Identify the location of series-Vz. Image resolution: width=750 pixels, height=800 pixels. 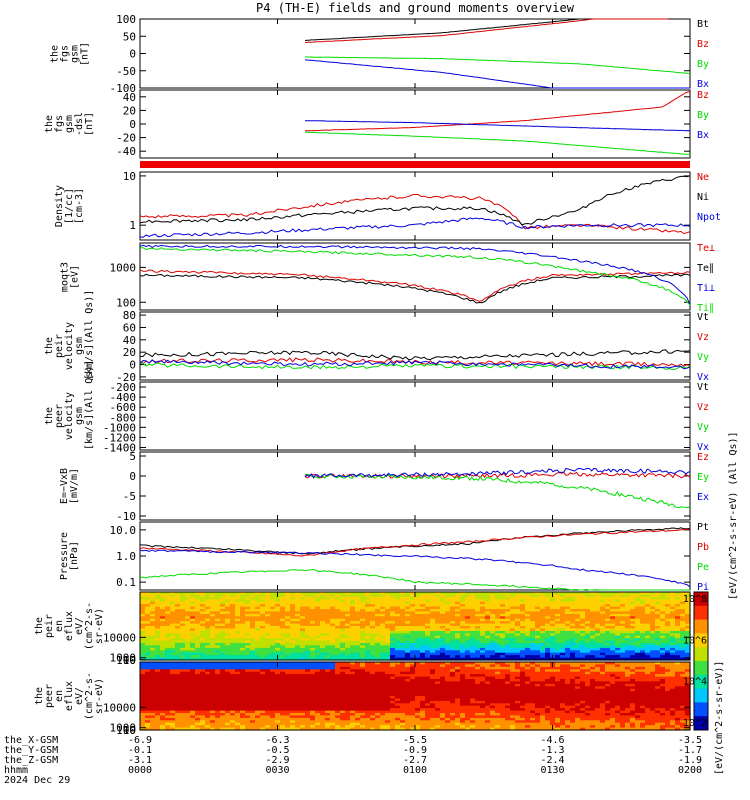
(415, 362).